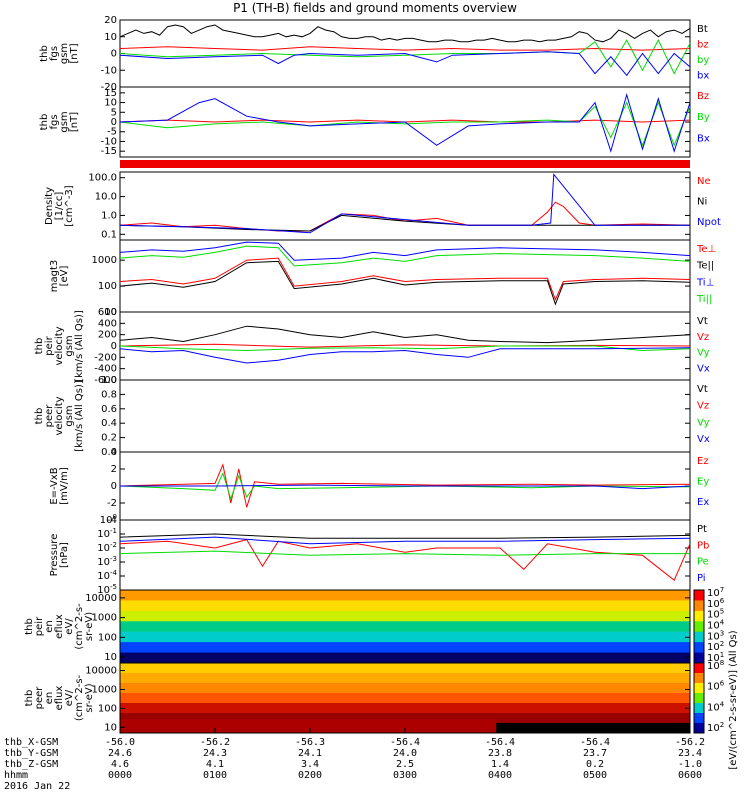 This screenshot has width=750, height=800. I want to click on y-tick-label: 2, so click(114, 469).